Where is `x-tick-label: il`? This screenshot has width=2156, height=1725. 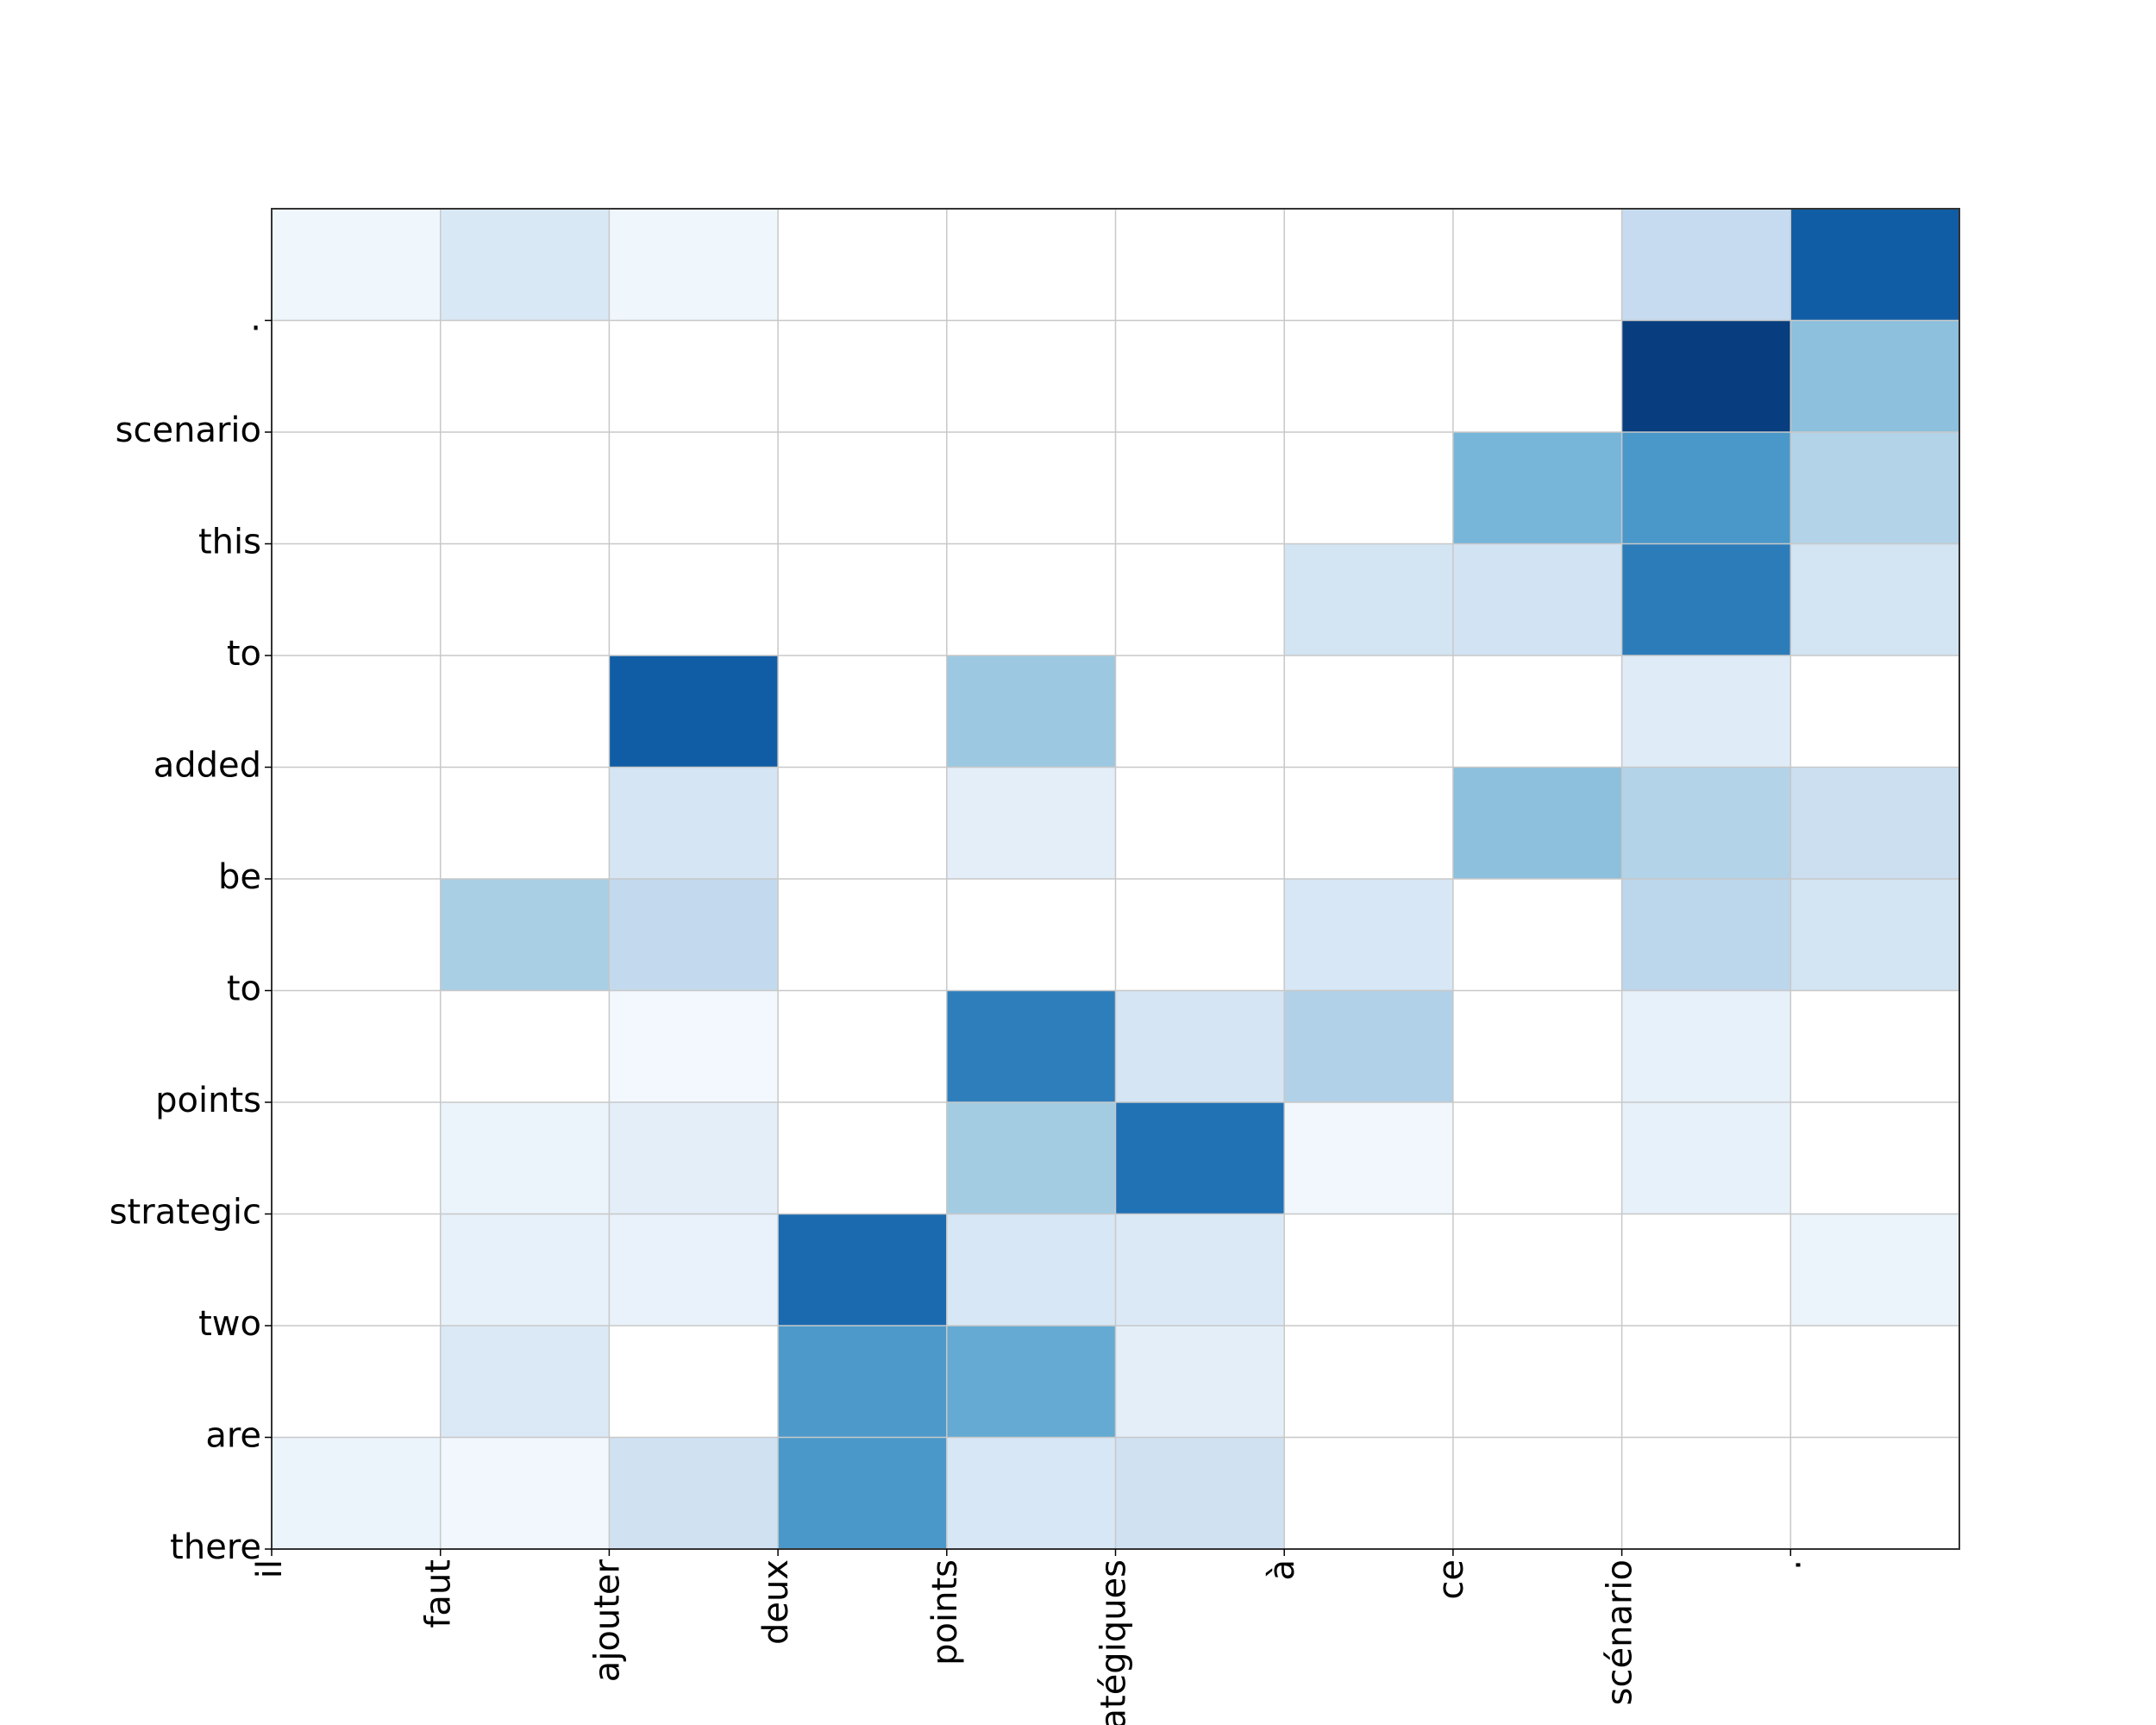
x-tick-label: il is located at coordinates (270, 1569).